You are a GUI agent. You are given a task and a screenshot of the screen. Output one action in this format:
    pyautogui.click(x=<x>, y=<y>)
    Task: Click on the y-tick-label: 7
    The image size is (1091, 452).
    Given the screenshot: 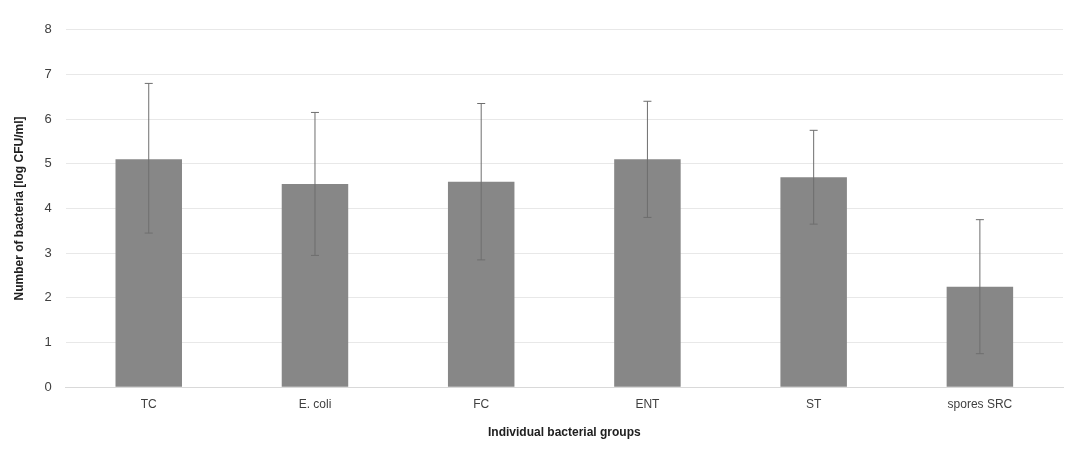 What is the action you would take?
    pyautogui.click(x=48, y=74)
    